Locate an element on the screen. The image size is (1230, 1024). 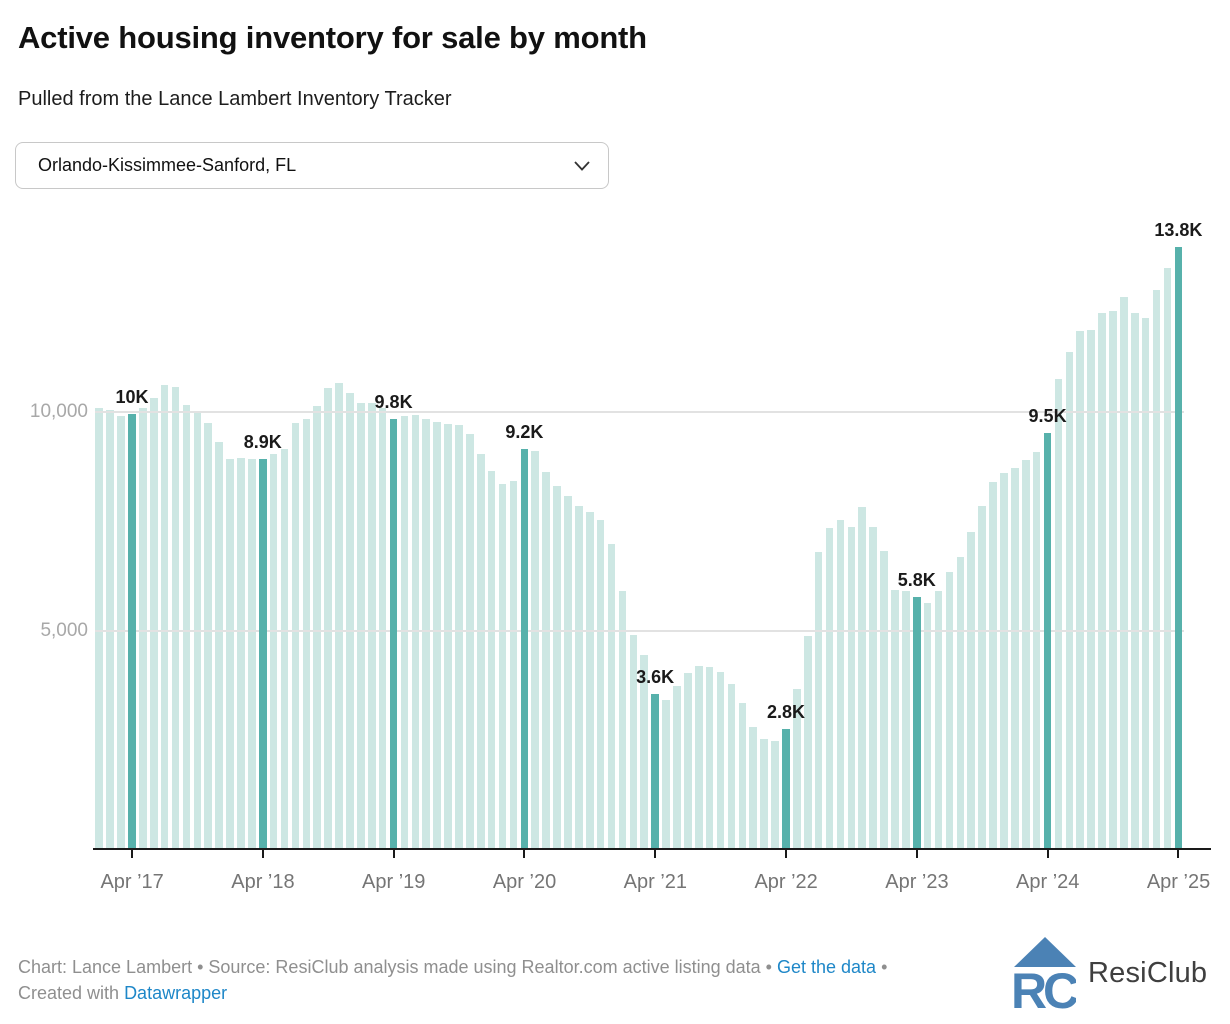
svg-text: R is located at coordinates (1030, 986).